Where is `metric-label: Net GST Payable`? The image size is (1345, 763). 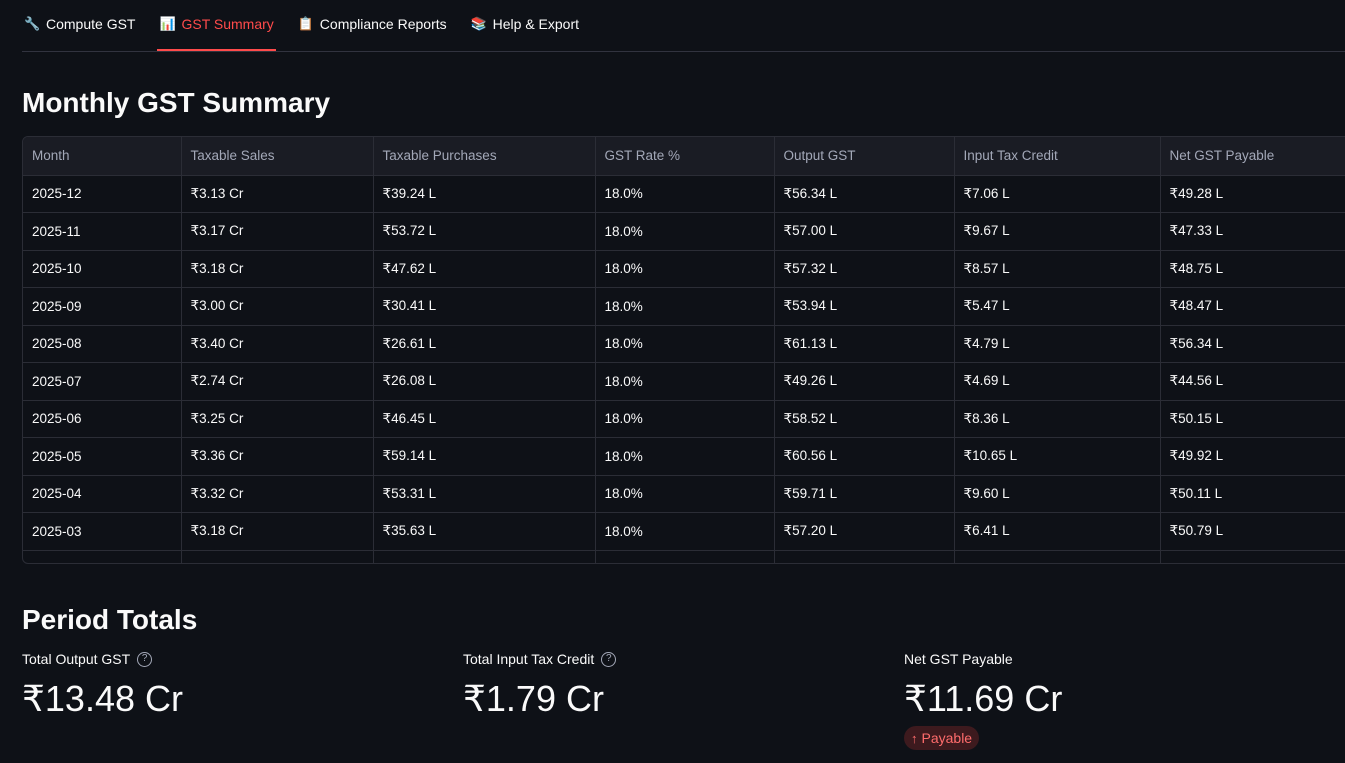
metric-label: Net GST Payable is located at coordinates (958, 659).